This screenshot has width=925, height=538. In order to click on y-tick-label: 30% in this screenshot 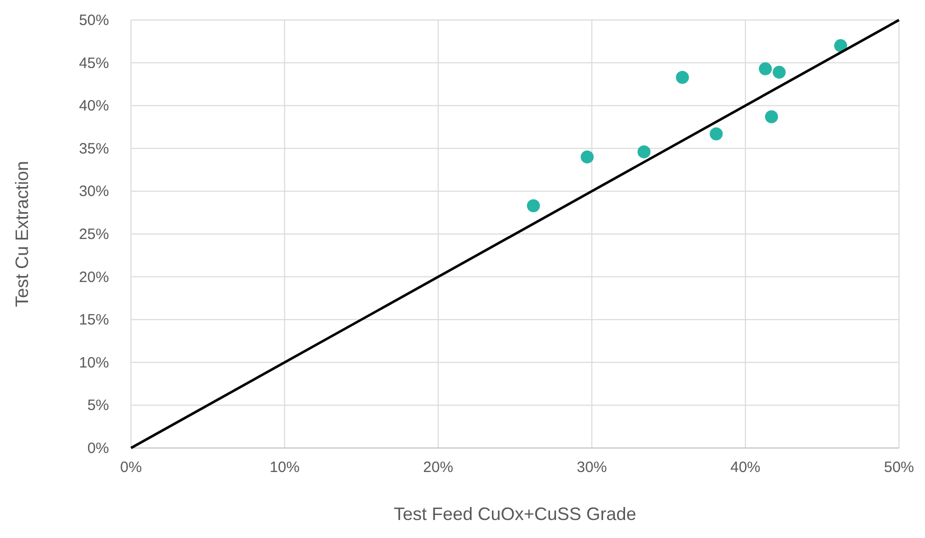, I will do `click(93, 191)`.